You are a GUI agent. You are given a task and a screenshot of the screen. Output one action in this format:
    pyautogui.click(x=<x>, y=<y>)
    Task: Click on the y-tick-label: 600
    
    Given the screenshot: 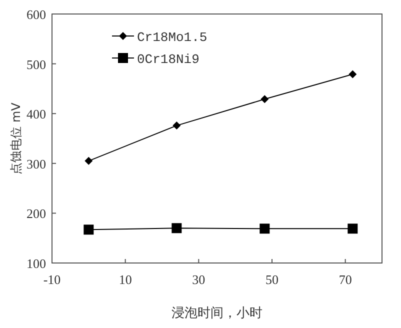 What is the action you would take?
    pyautogui.click(x=36, y=14)
    